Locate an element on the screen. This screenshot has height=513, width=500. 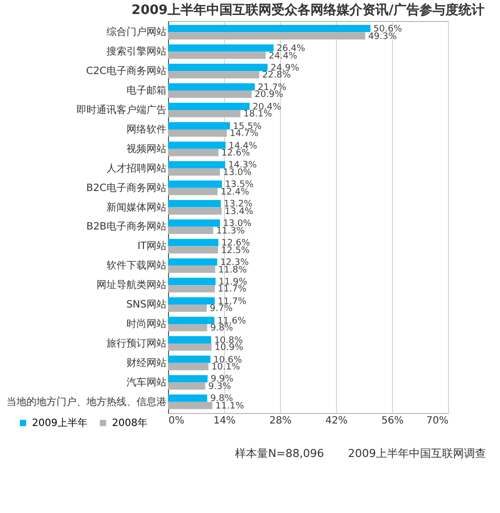
legend-label: 2009上半年 is located at coordinates (60, 423).